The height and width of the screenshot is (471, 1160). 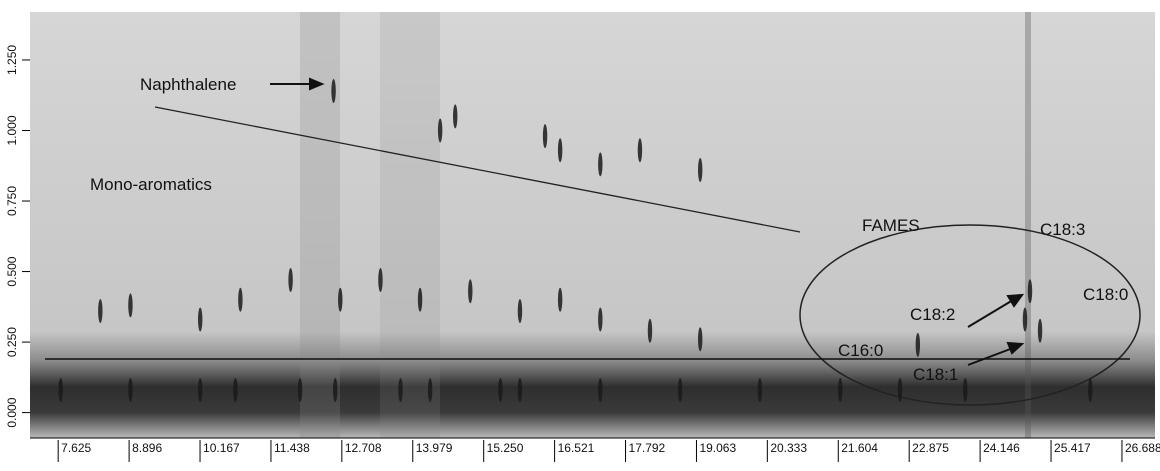 What do you see at coordinates (1062, 229) in the screenshot?
I see `annotation: C18:3` at bounding box center [1062, 229].